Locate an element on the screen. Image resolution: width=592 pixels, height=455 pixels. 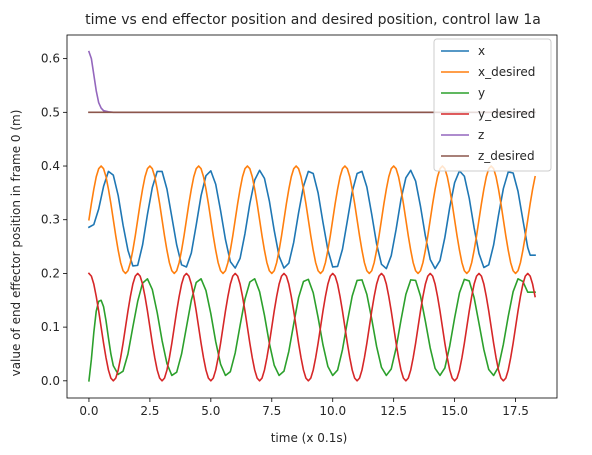
y-tick-label: 0.6 is located at coordinates (50, 59).